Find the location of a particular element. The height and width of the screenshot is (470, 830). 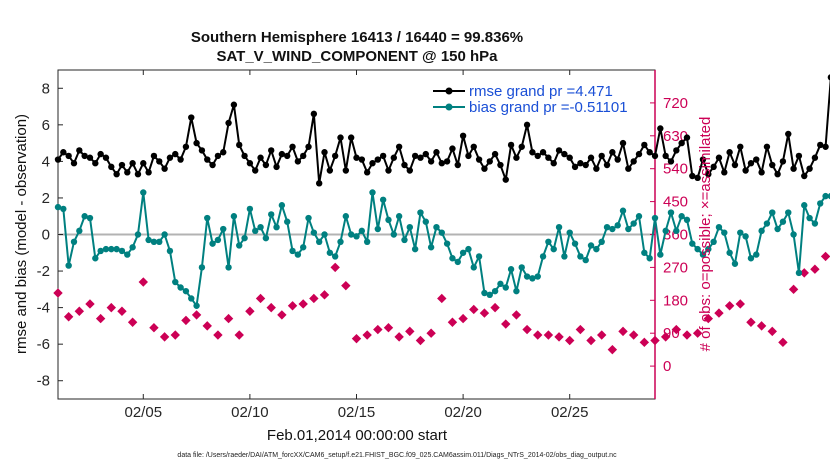

chart-subtitle: SAT_V_WIND_COMPONENT @ 150 hPa is located at coordinates (357, 56).